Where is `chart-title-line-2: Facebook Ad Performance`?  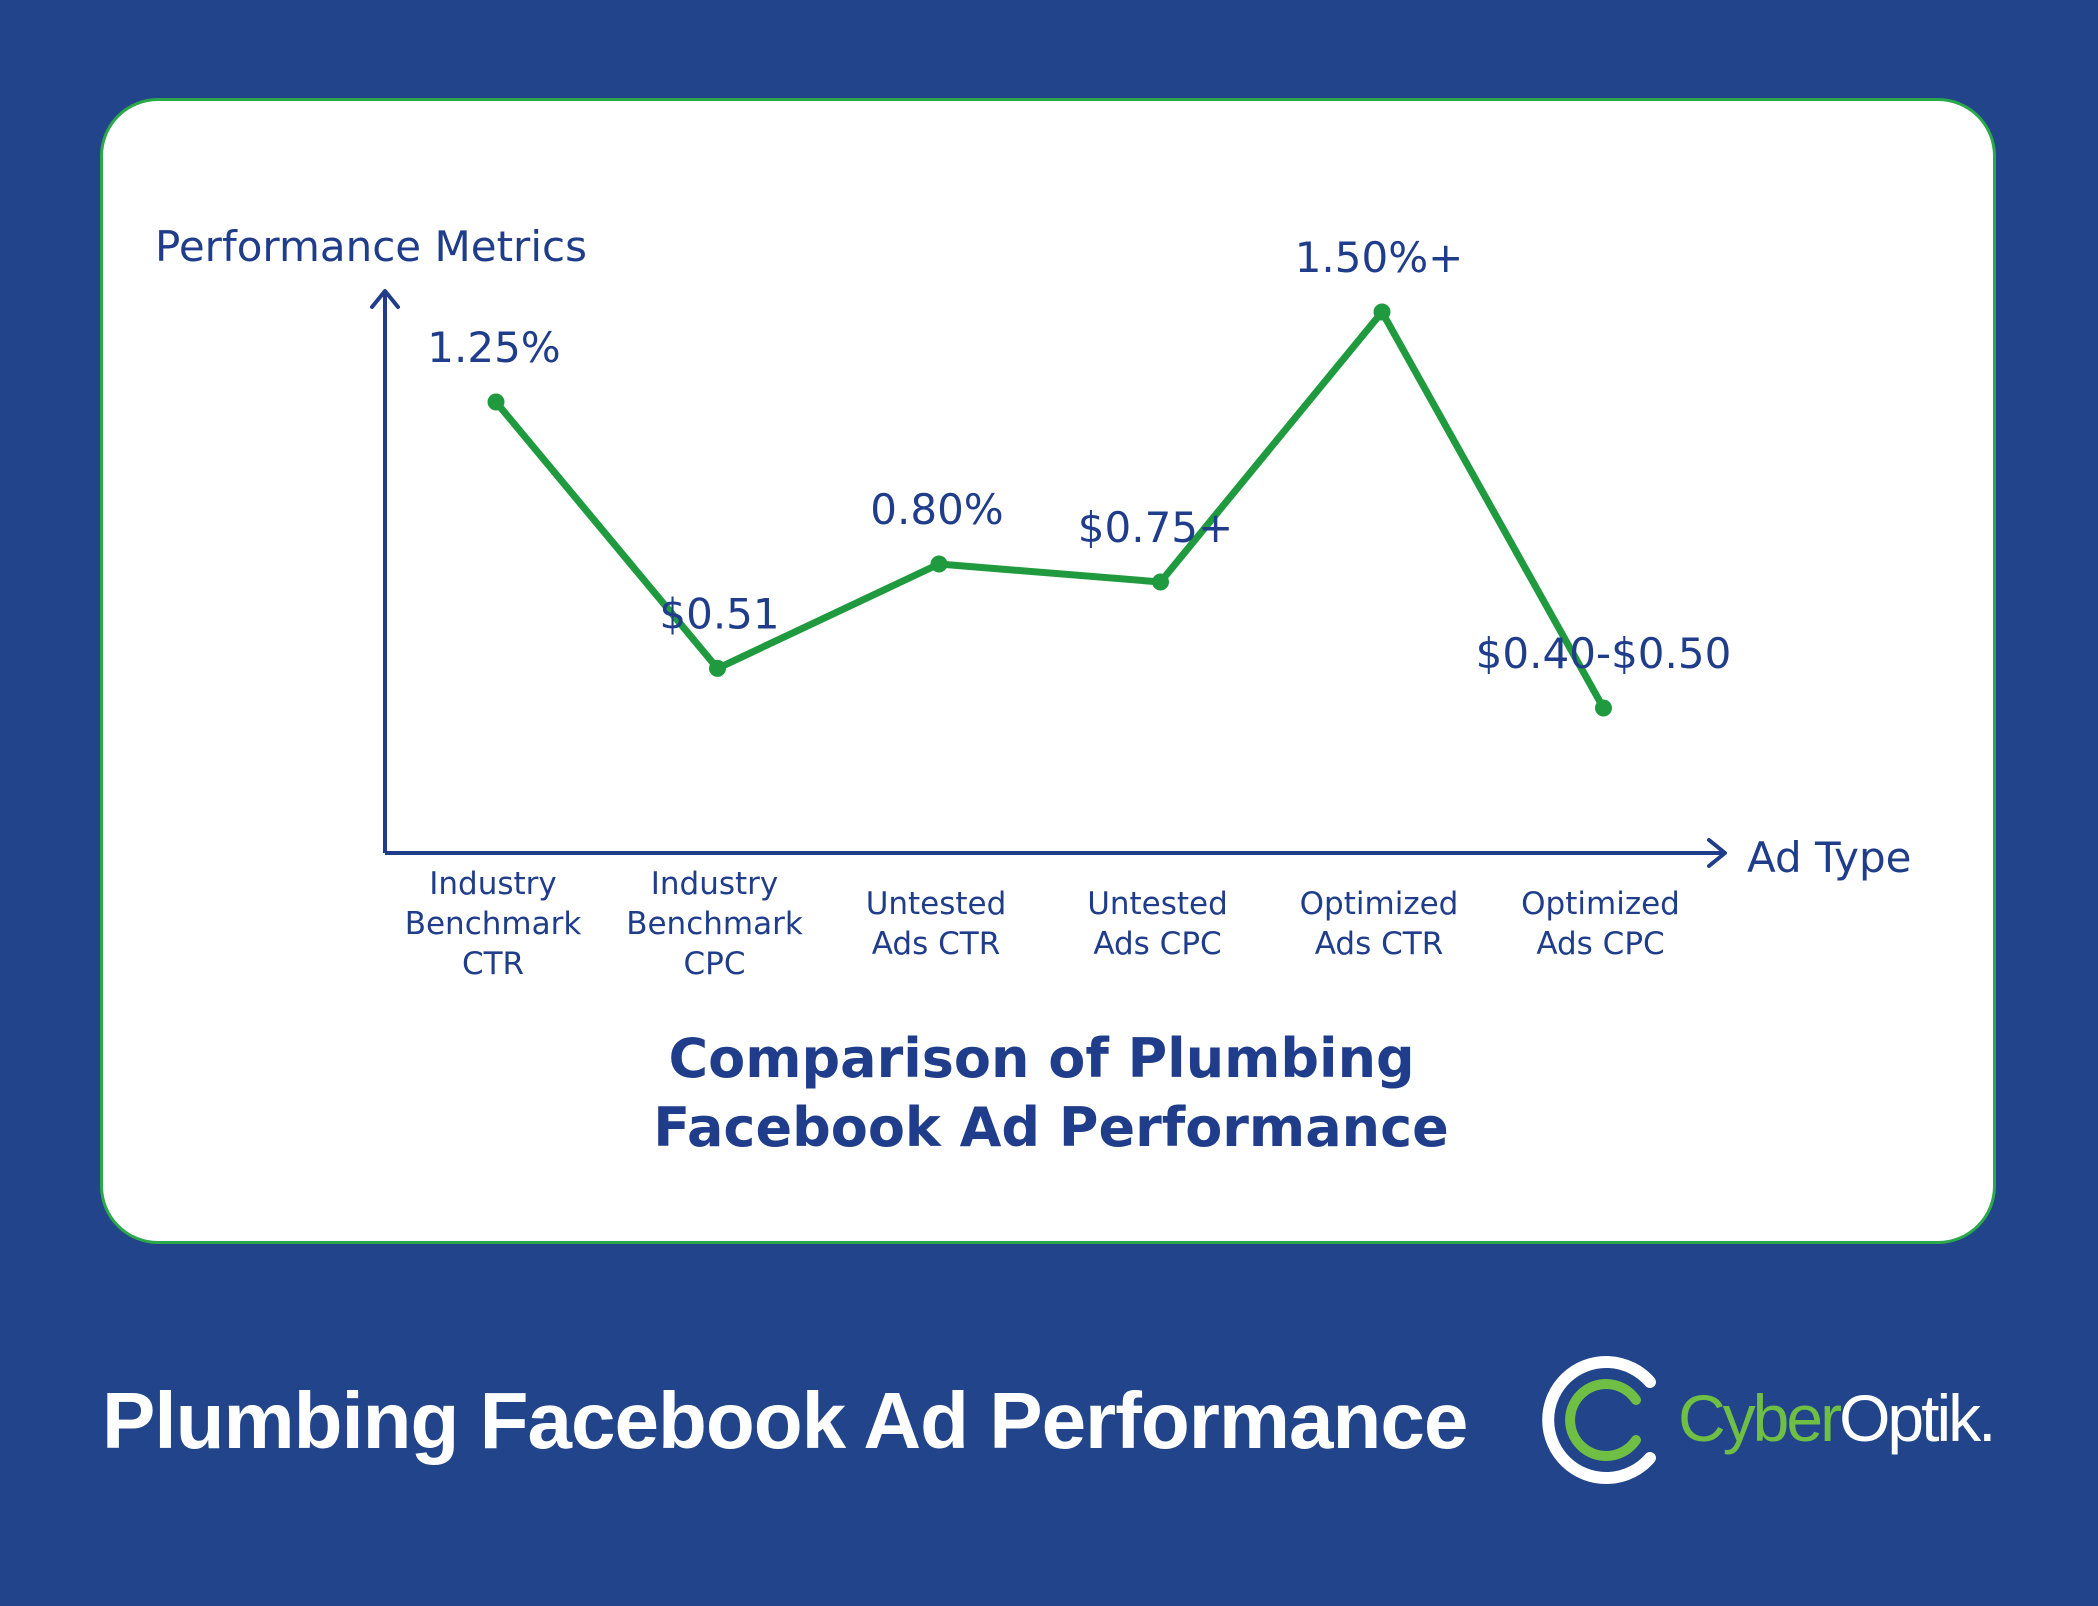 chart-title-line-2: Facebook Ad Performance is located at coordinates (1050, 1127).